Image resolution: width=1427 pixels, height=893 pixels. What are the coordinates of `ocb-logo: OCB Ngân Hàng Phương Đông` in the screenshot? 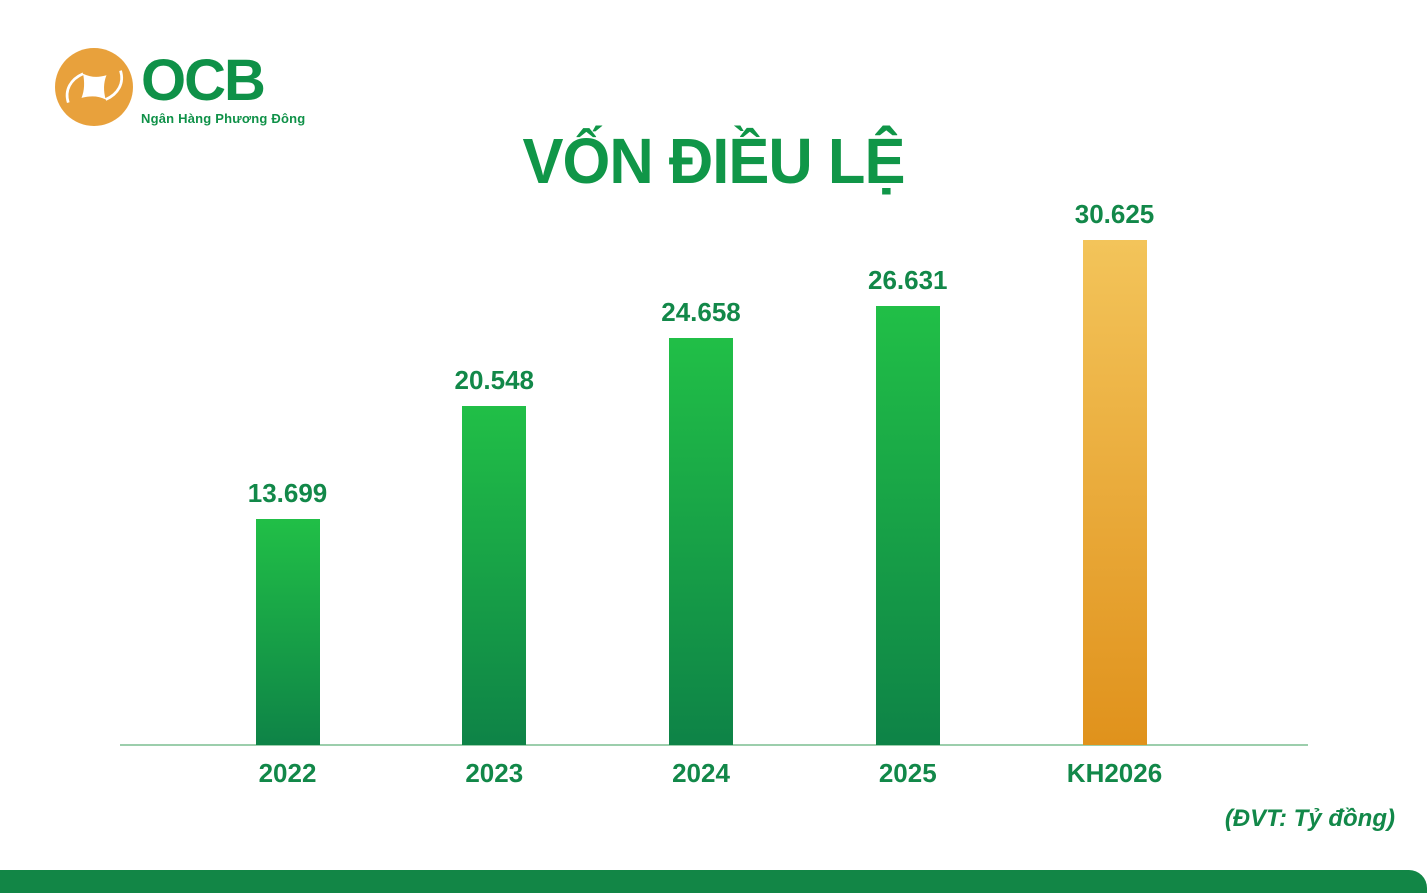 It's located at (180, 87).